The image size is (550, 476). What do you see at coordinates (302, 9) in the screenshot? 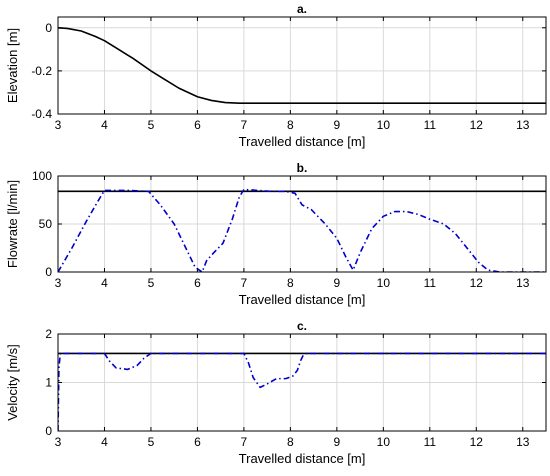
I see `panel-title: a.` at bounding box center [302, 9].